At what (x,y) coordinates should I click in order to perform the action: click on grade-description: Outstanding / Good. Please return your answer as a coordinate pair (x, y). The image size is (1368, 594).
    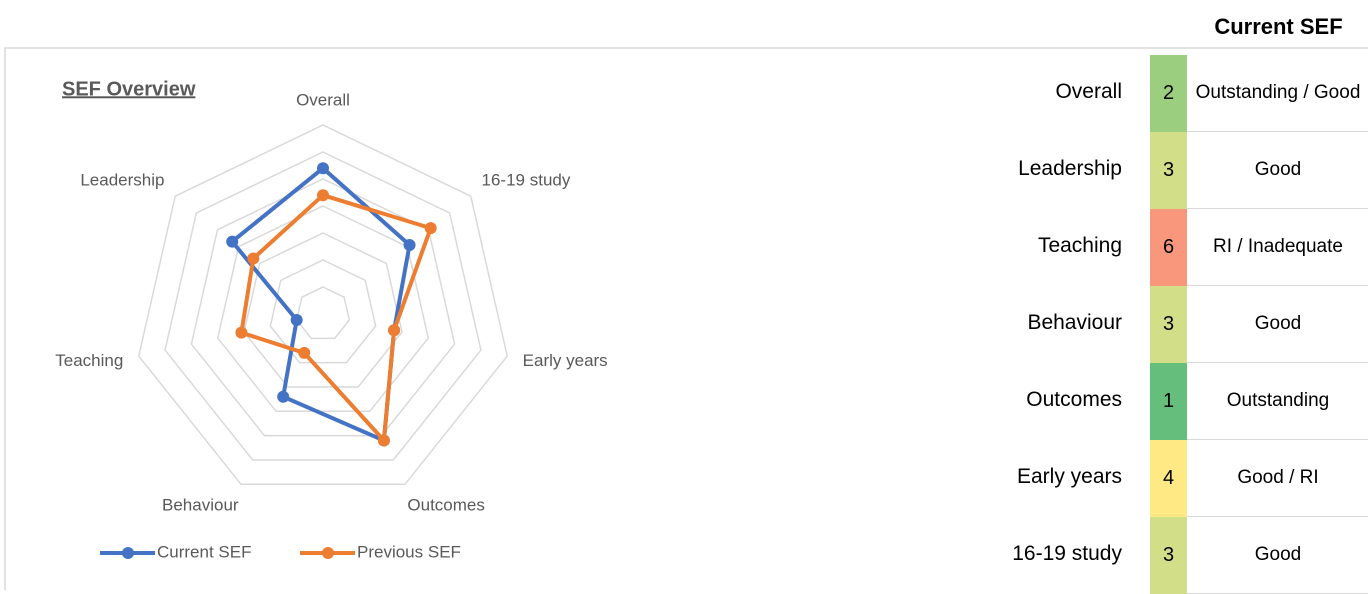
    Looking at the image, I should click on (1277, 93).